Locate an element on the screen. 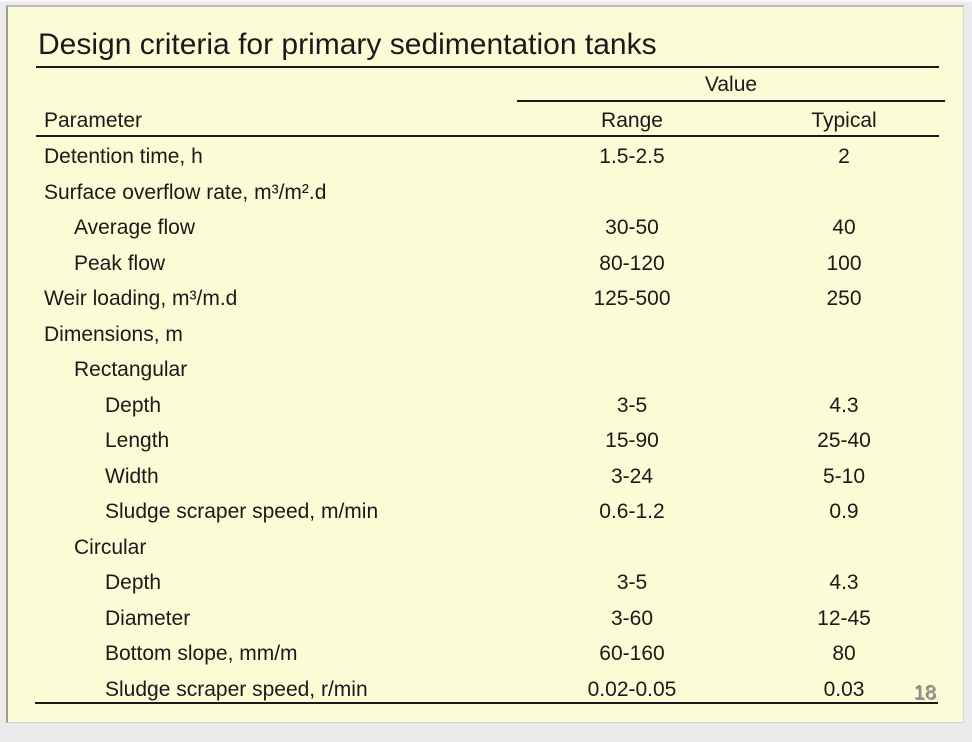 This screenshot has height=742, width=972. range-cell: 0.6-1.2 is located at coordinates (632, 511).